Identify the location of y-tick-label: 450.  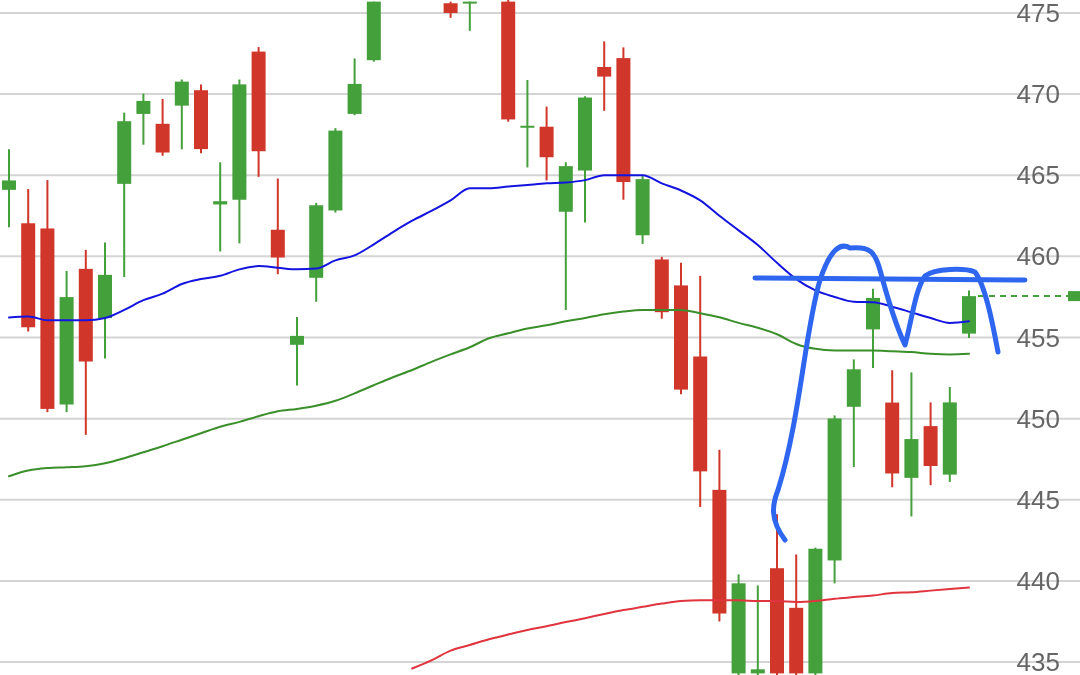
(1038, 418).